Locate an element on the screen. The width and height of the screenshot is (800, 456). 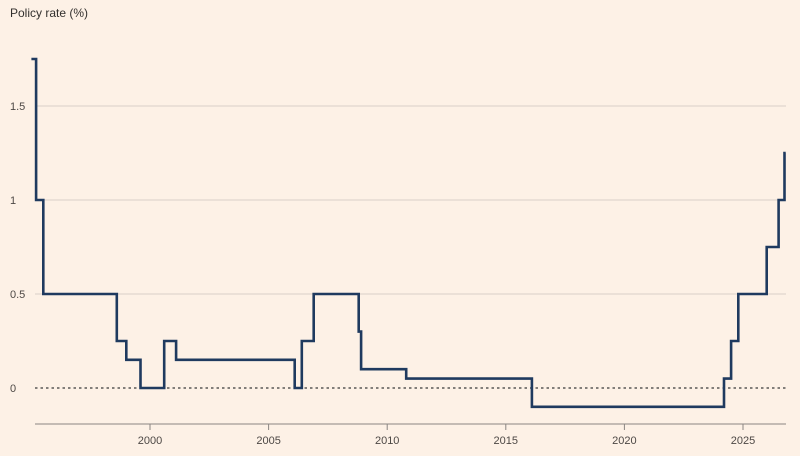
y-tick-label: 0.5 is located at coordinates (17, 295).